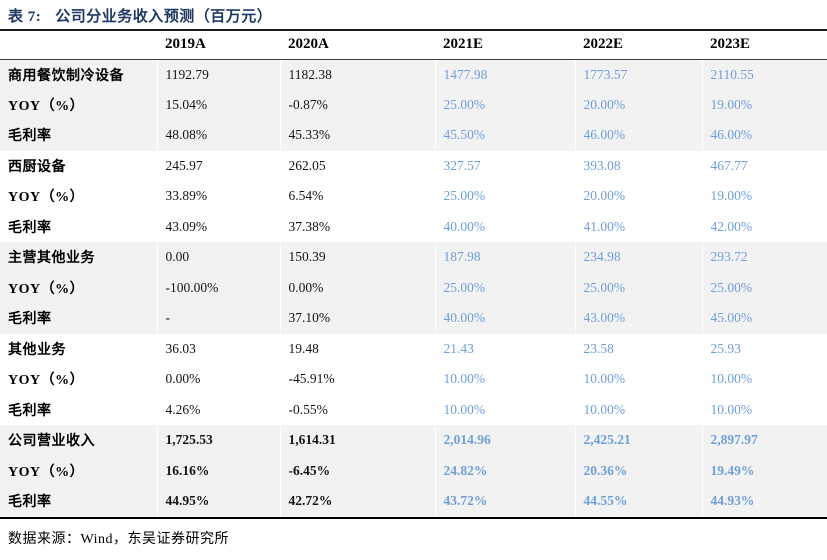 The image size is (827, 560). What do you see at coordinates (218, 135) in the screenshot?
I see `actual-value-cell: 48.08%` at bounding box center [218, 135].